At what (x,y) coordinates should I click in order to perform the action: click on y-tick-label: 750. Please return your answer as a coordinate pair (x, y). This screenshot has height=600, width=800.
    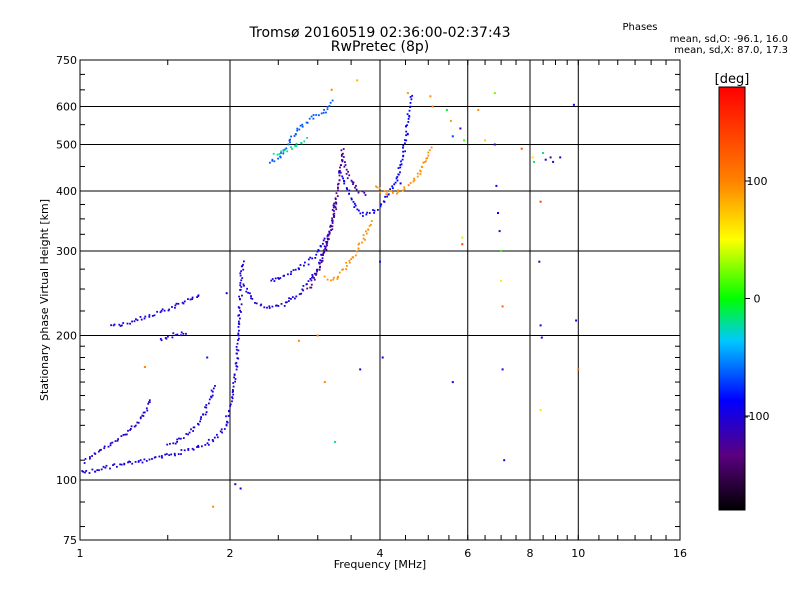
    Looking at the image, I should click on (66, 60).